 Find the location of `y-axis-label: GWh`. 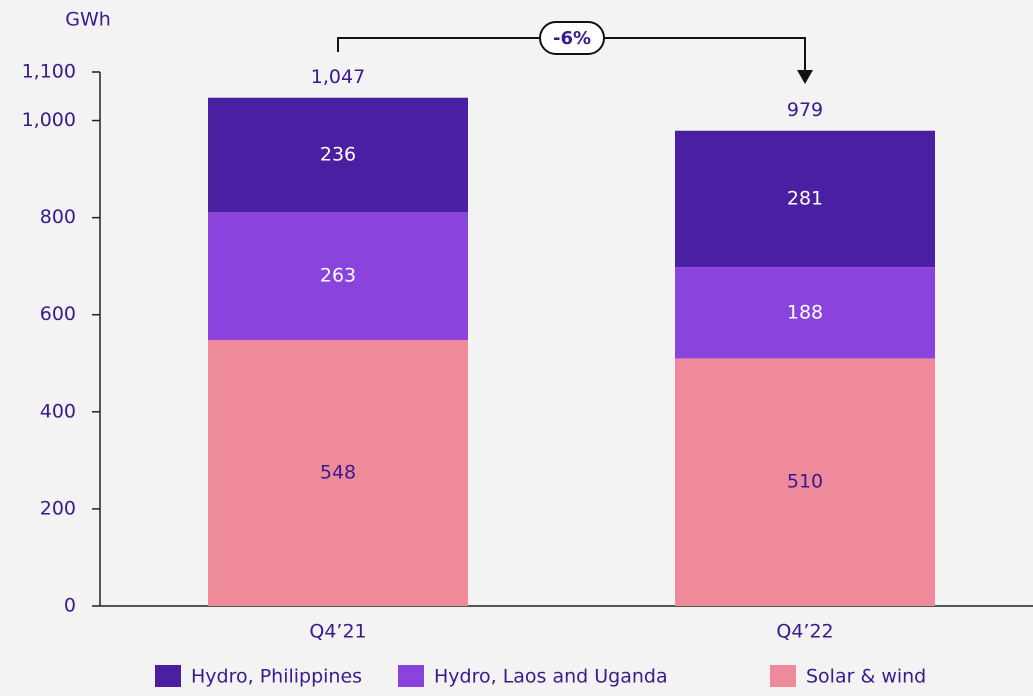

y-axis-label: GWh is located at coordinates (88, 20).